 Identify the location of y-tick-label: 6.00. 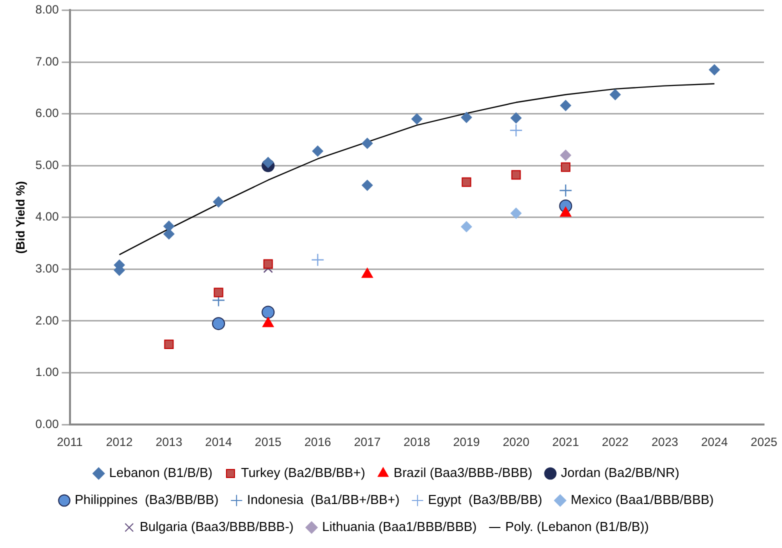
(47, 113).